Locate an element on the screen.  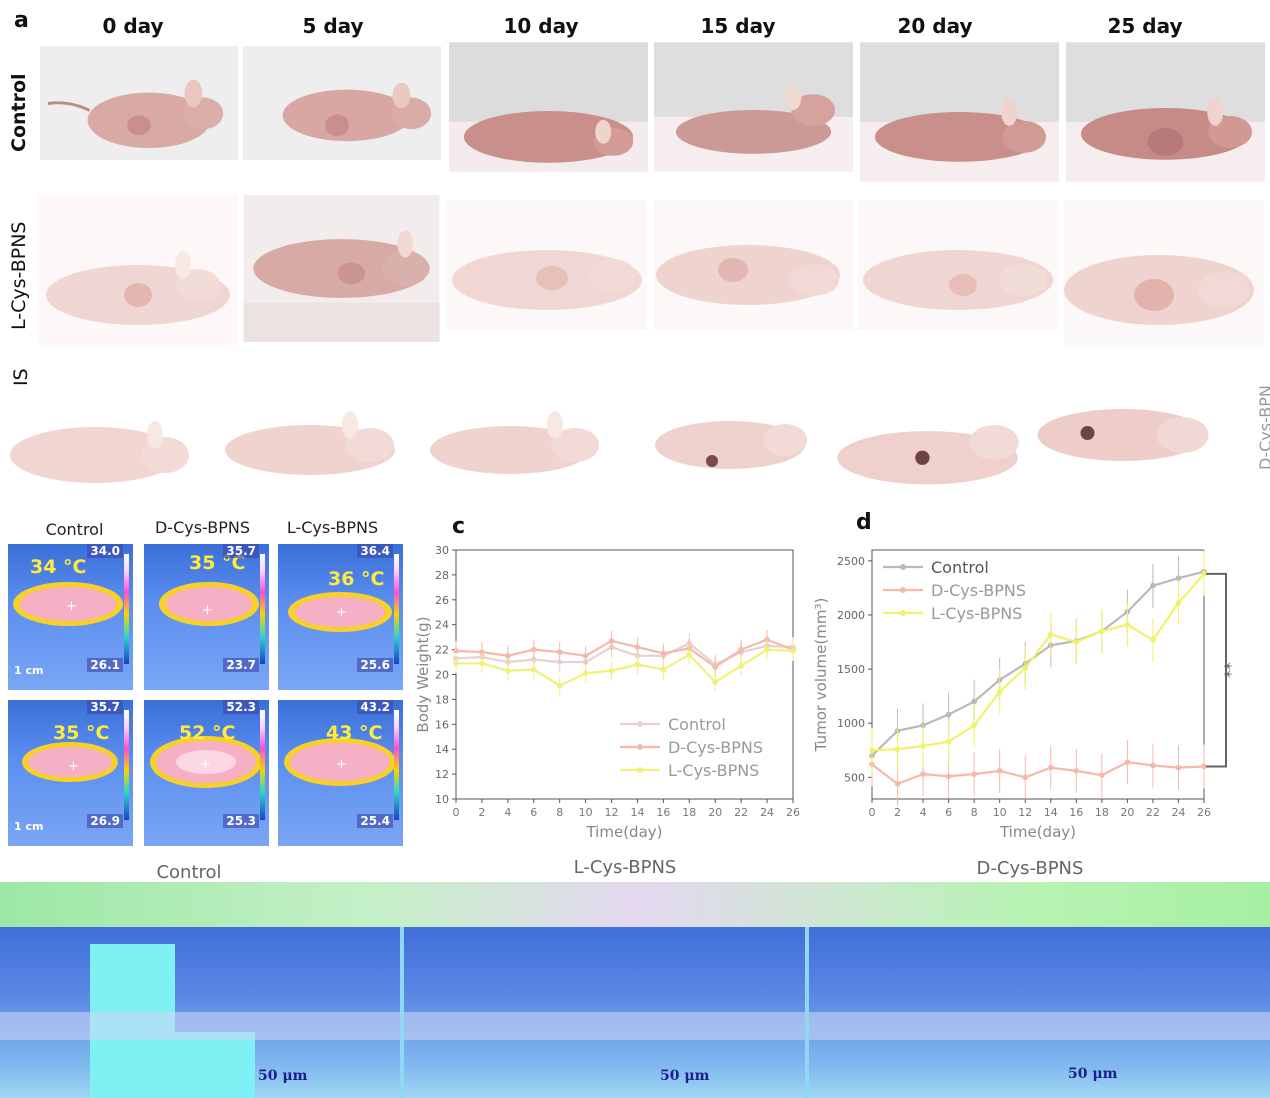
panel-a-letter: a is located at coordinates (21, 20).